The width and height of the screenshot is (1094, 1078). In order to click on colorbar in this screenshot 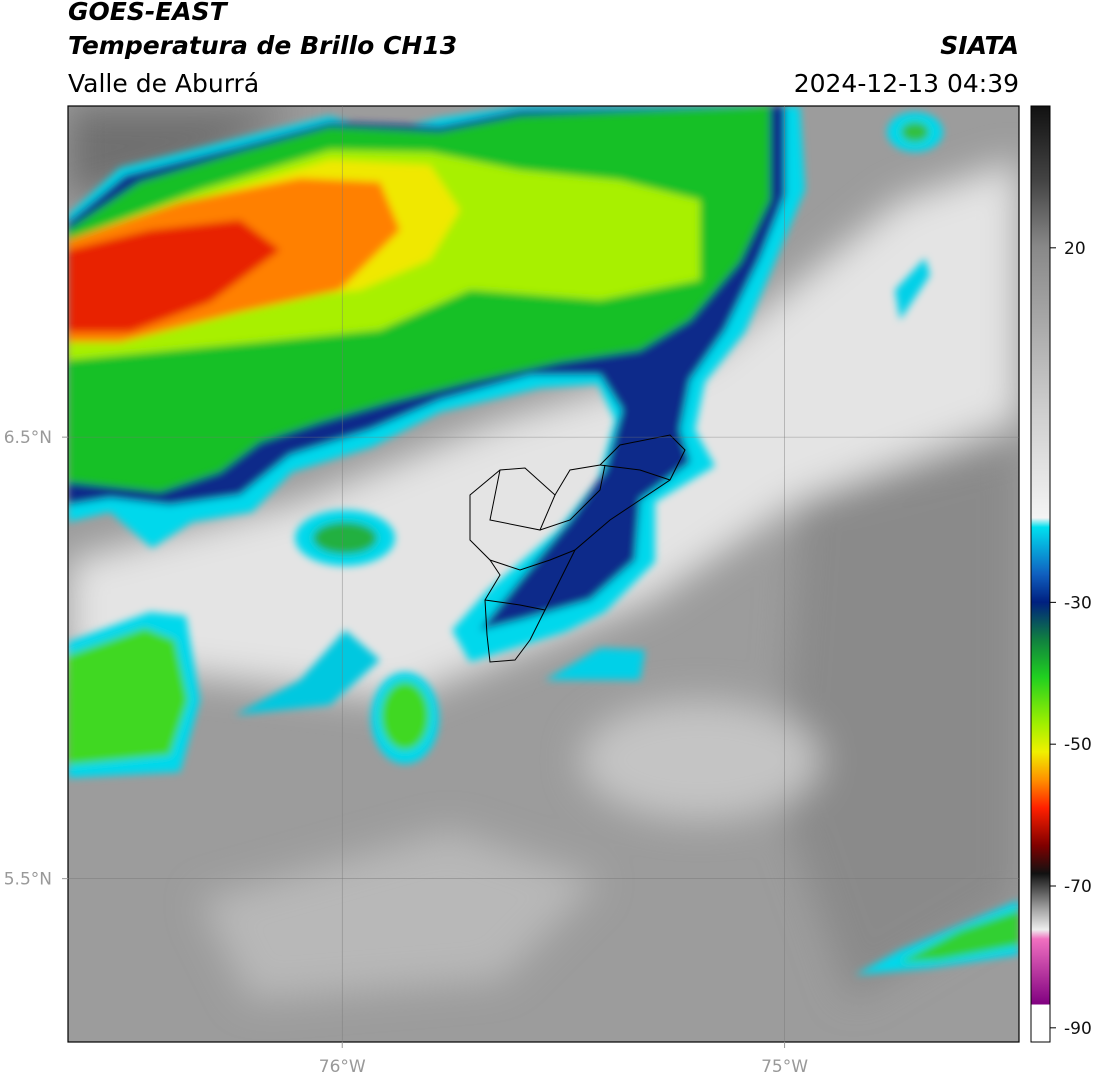, I will do `click(1040, 574)`.